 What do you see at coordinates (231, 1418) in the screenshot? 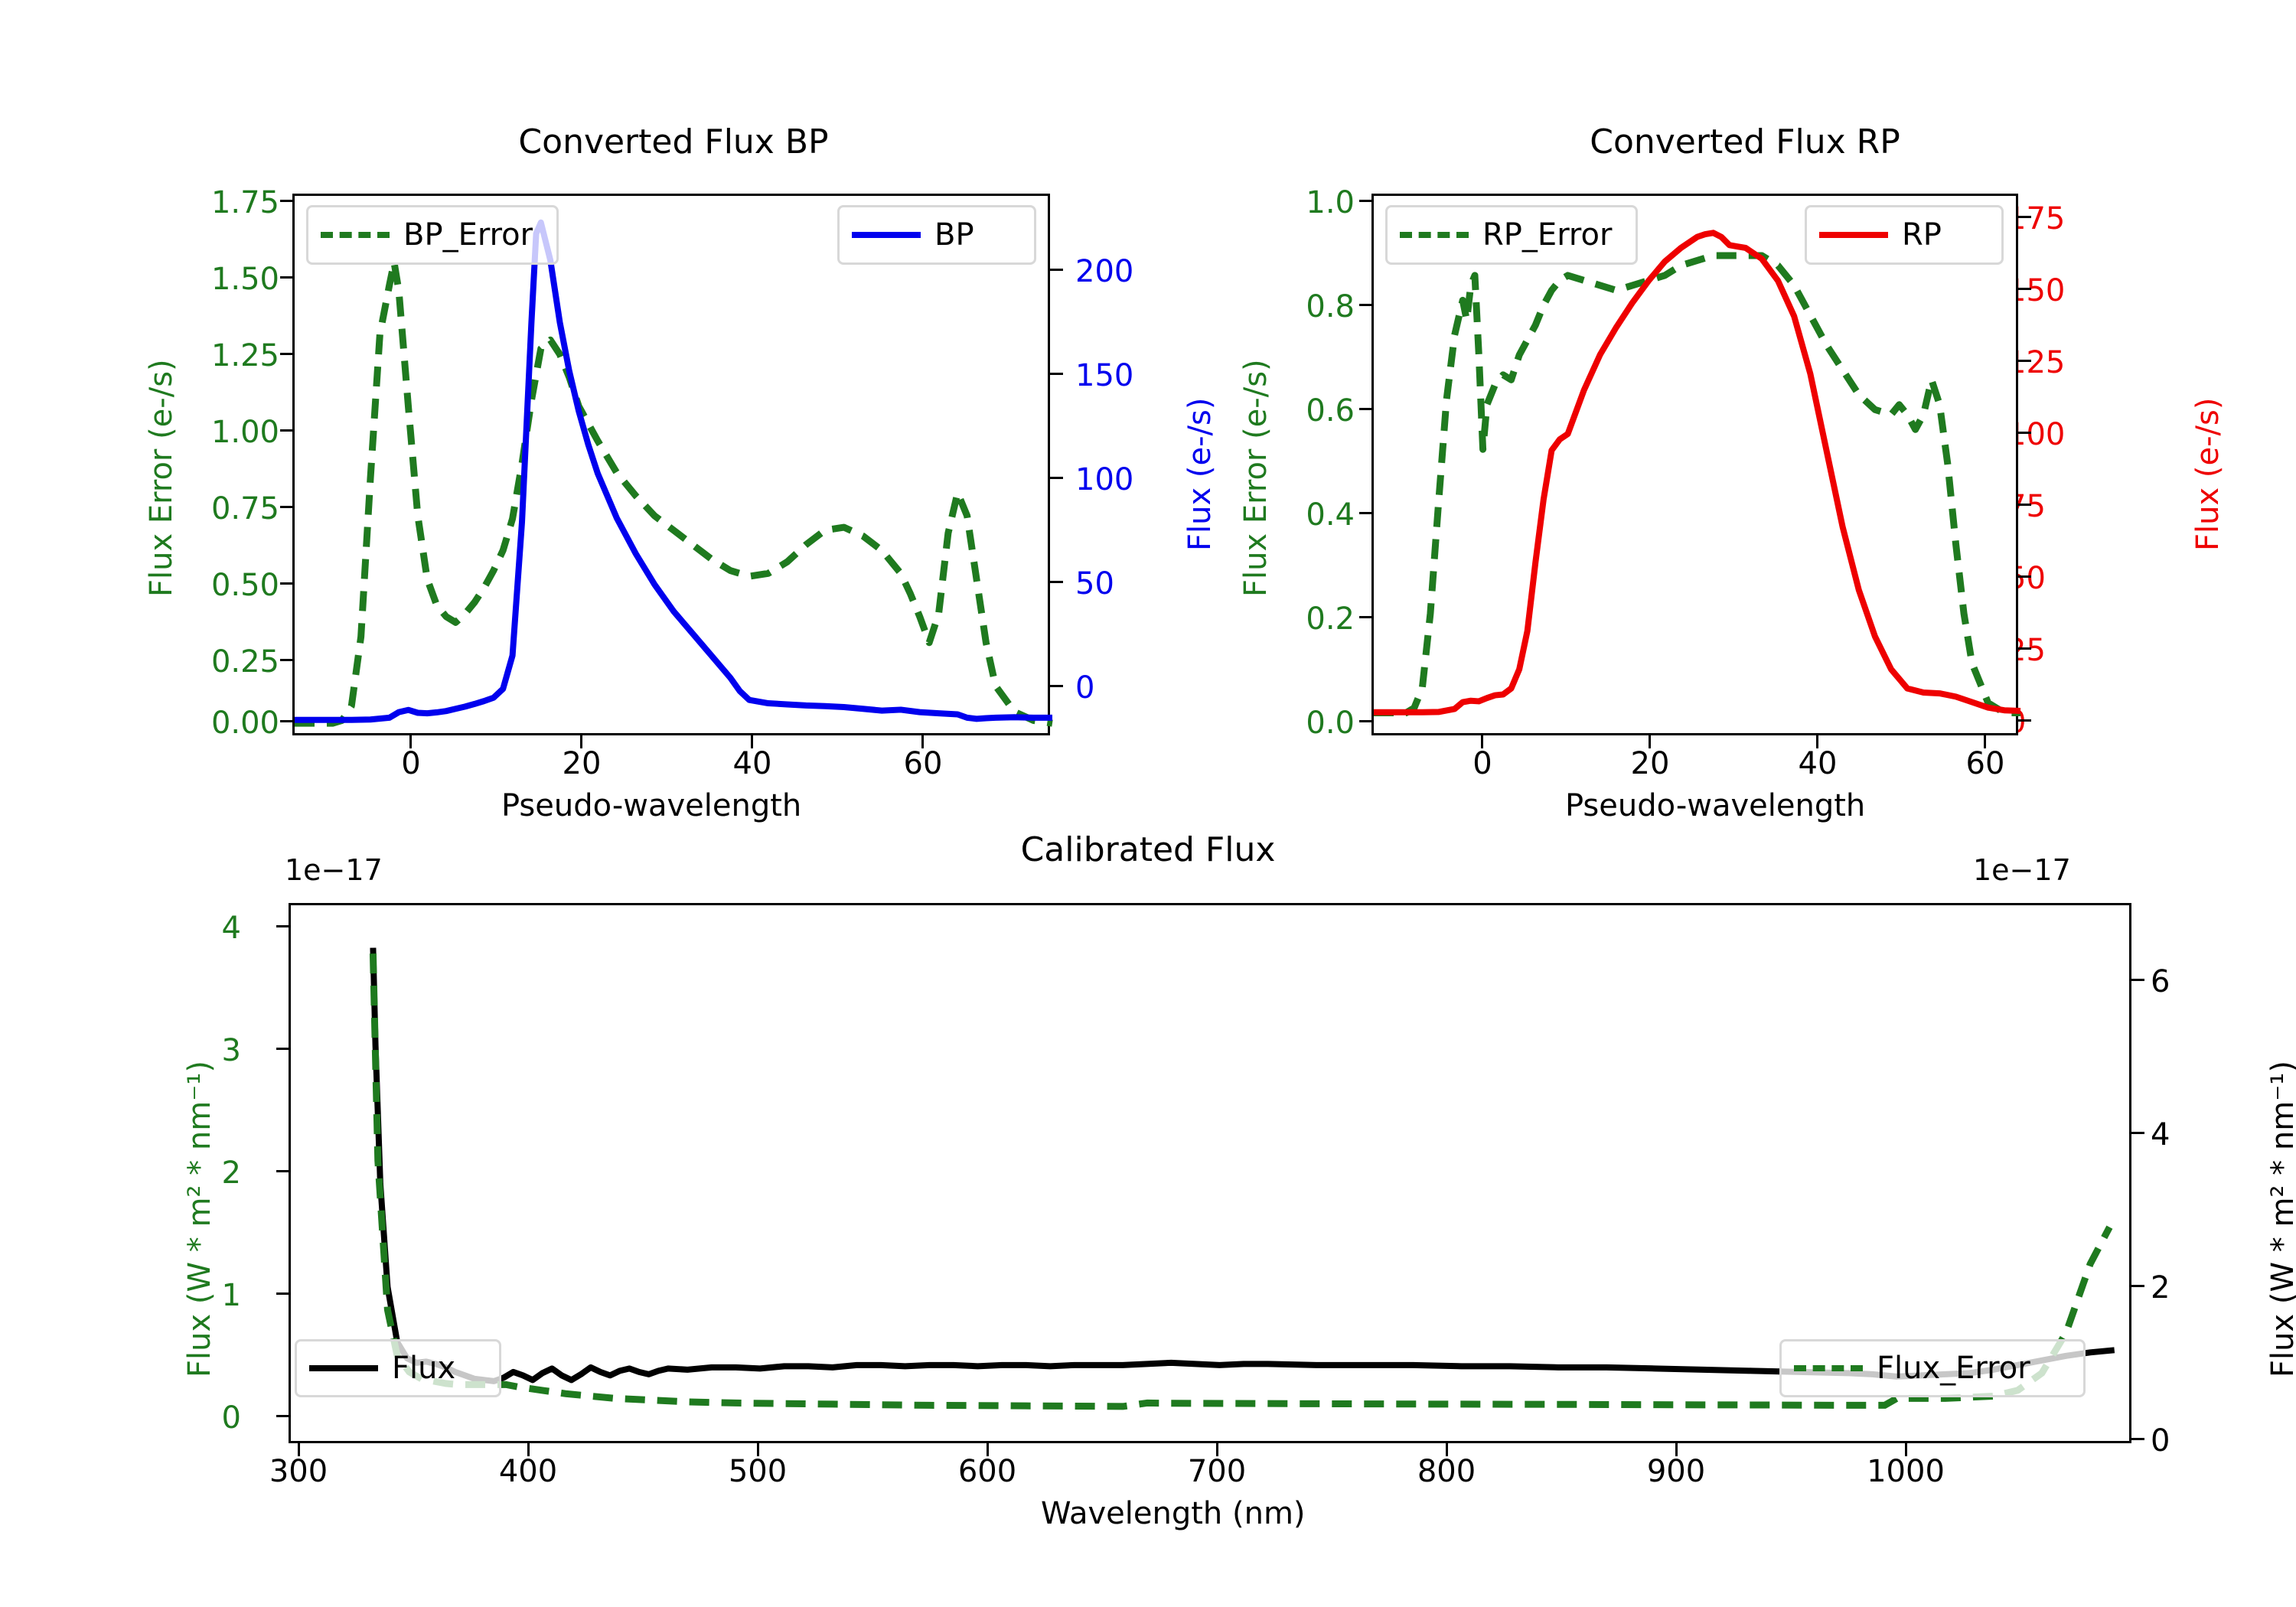
I see `cal-ytick-left-0: 0` at bounding box center [231, 1418].